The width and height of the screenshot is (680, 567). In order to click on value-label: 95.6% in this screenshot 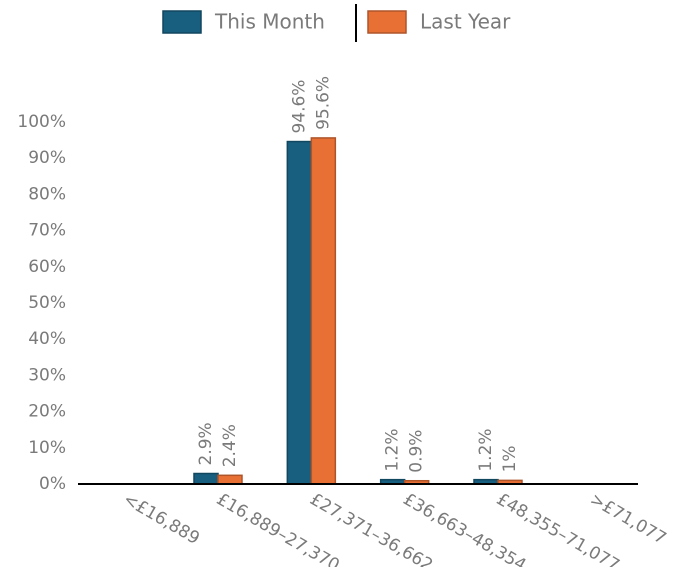, I will do `click(323, 103)`.